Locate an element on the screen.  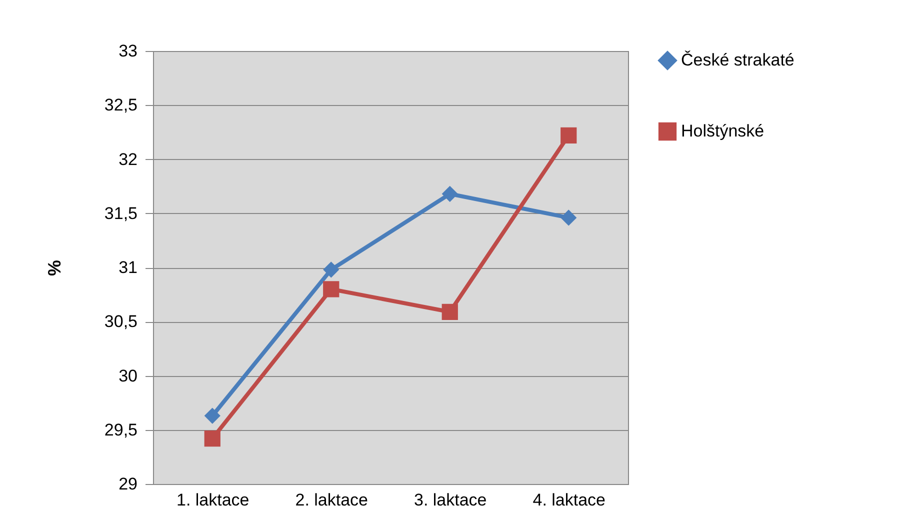
x-tick-label: 4. laktace is located at coordinates (569, 500).